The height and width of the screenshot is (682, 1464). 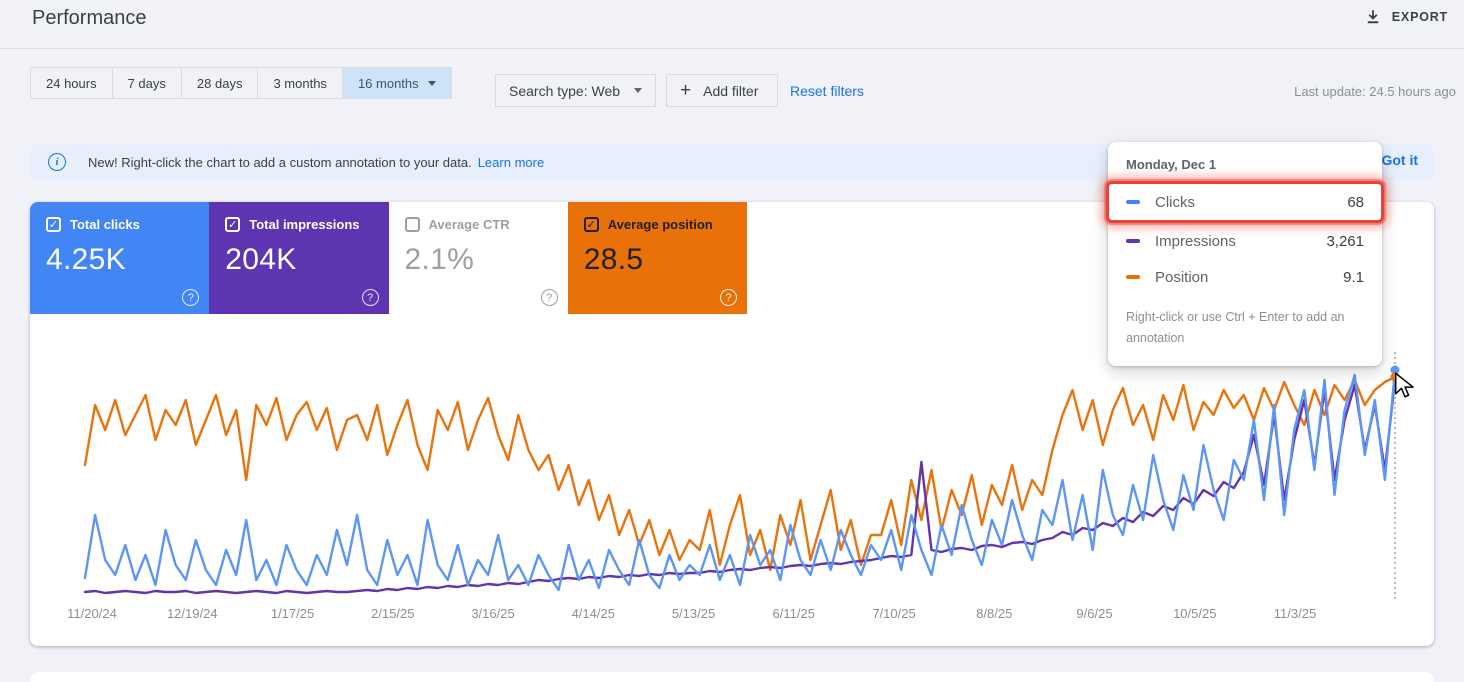 What do you see at coordinates (1133, 241) in the screenshot?
I see `impressions-series-swatch` at bounding box center [1133, 241].